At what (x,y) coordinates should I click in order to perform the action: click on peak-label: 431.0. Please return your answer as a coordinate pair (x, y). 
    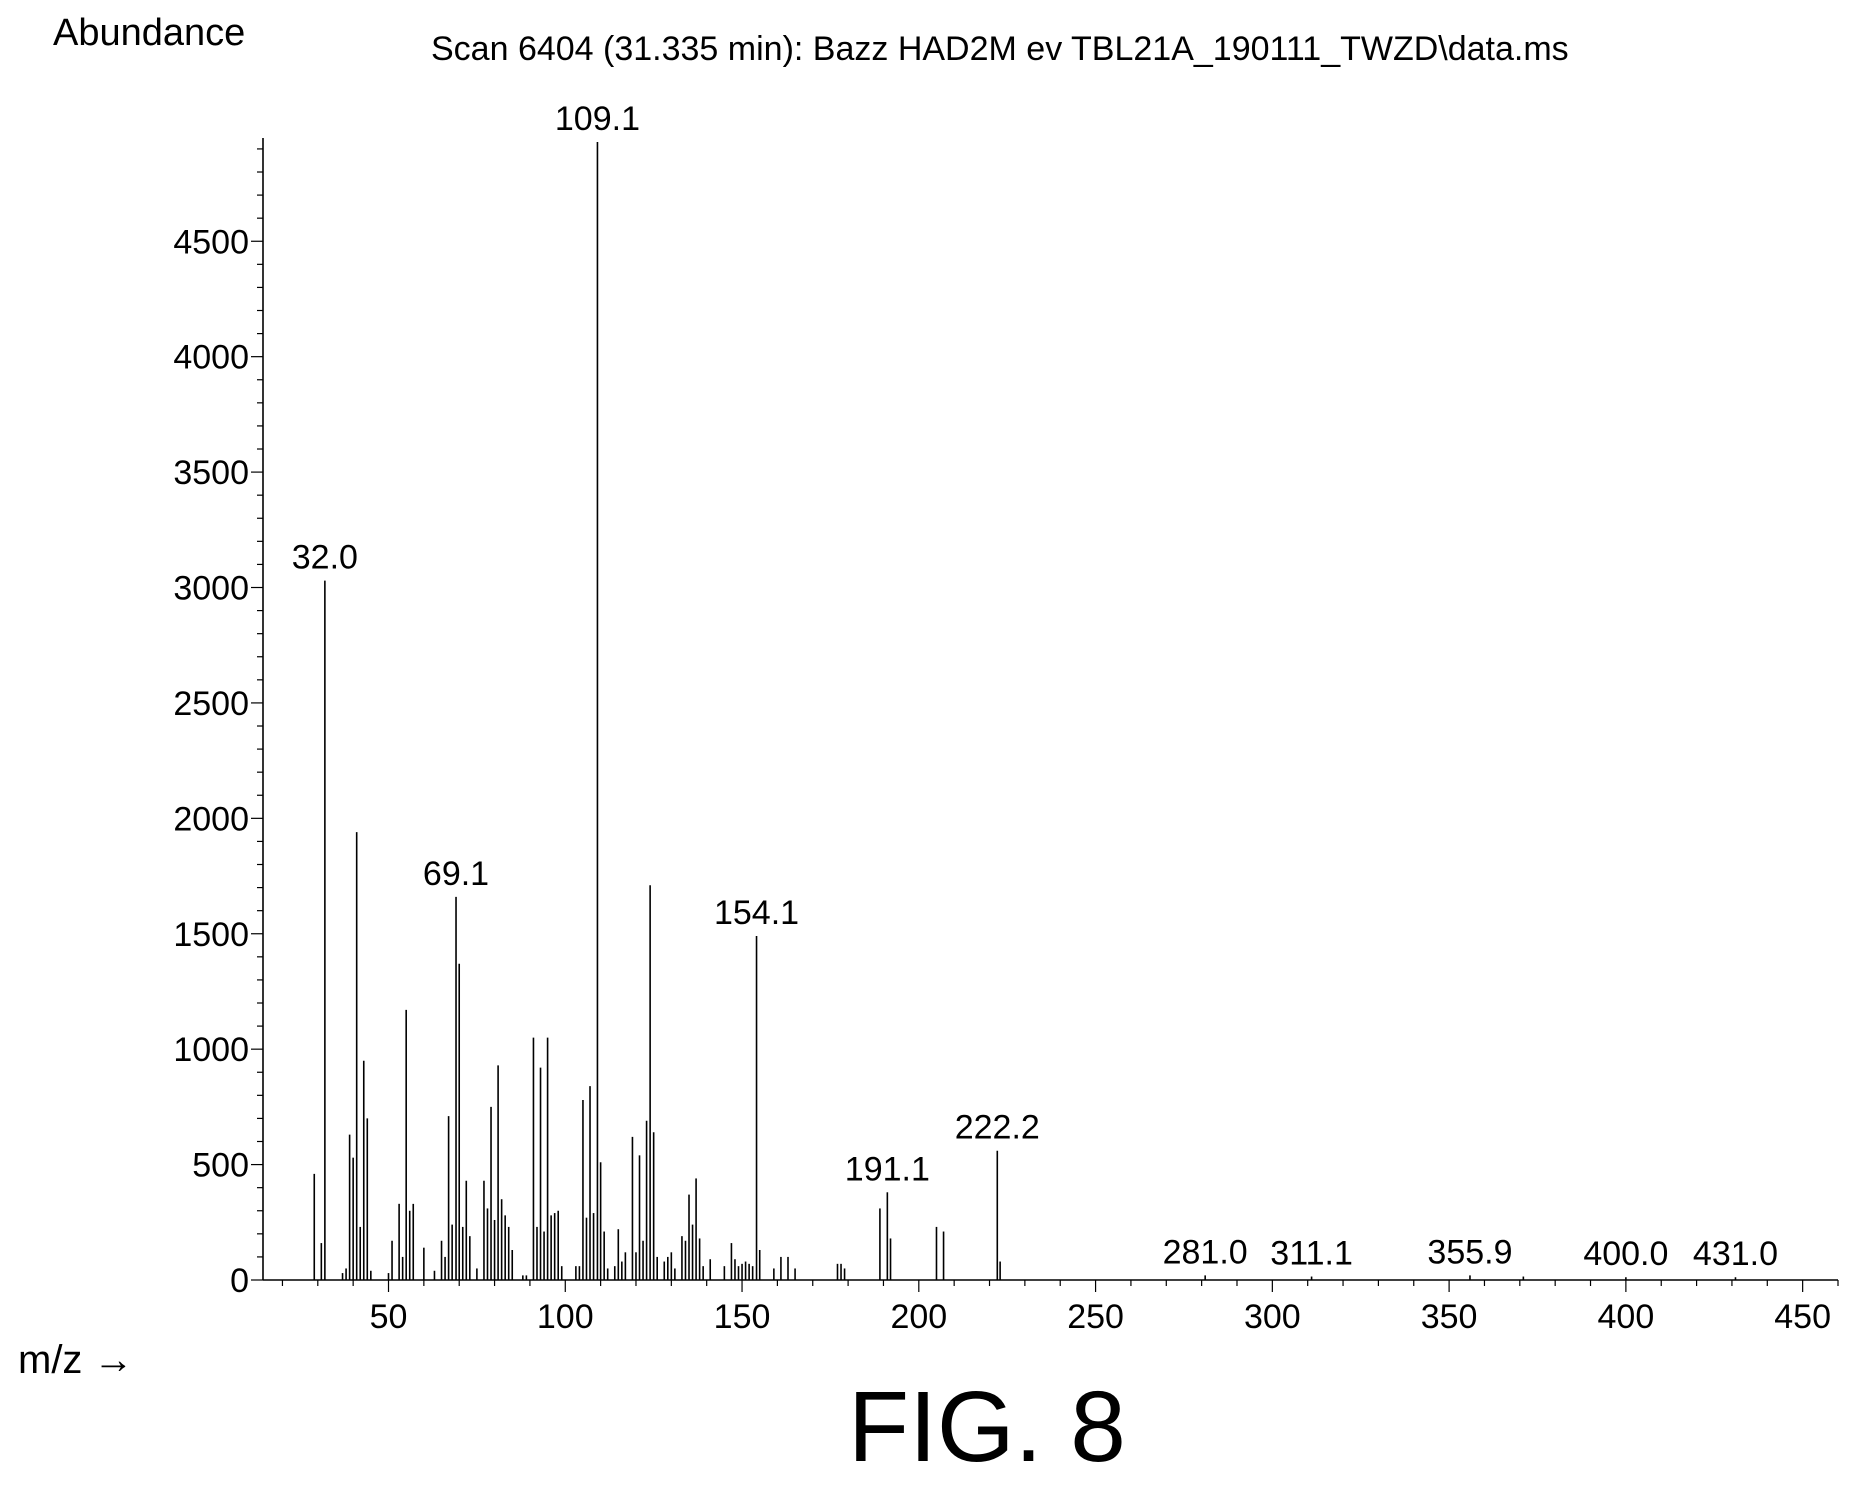
    Looking at the image, I should click on (1735, 1254).